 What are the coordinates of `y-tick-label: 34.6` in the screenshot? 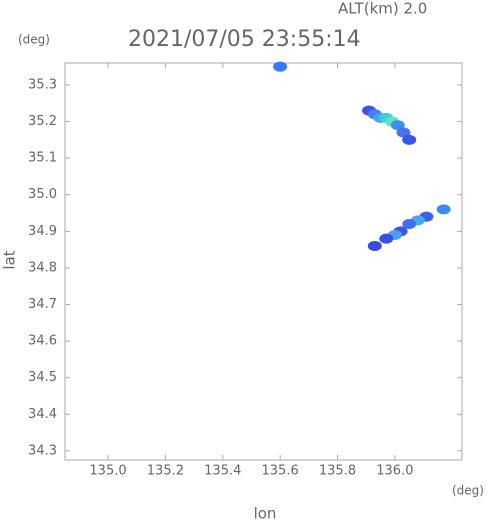 It's located at (42, 341).